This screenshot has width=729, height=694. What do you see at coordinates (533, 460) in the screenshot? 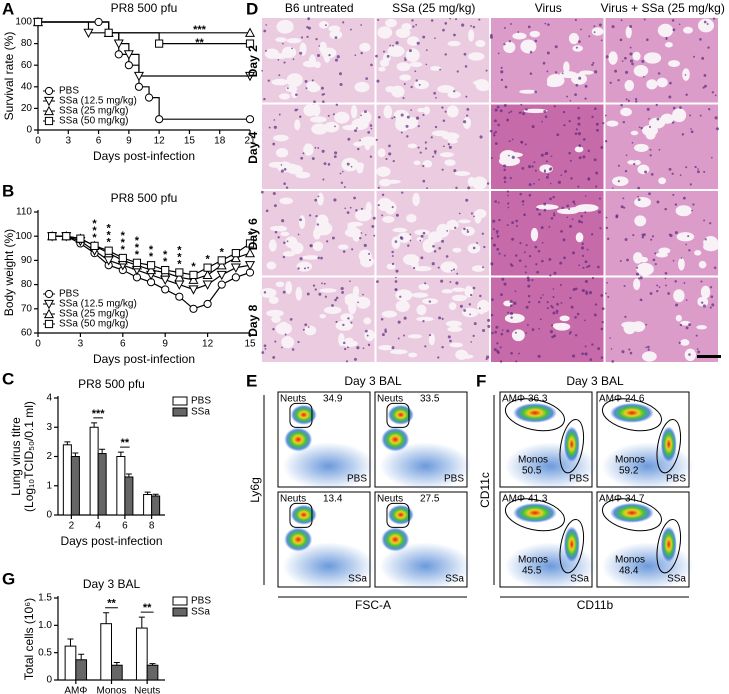
I see `gate-name: Monos` at bounding box center [533, 460].